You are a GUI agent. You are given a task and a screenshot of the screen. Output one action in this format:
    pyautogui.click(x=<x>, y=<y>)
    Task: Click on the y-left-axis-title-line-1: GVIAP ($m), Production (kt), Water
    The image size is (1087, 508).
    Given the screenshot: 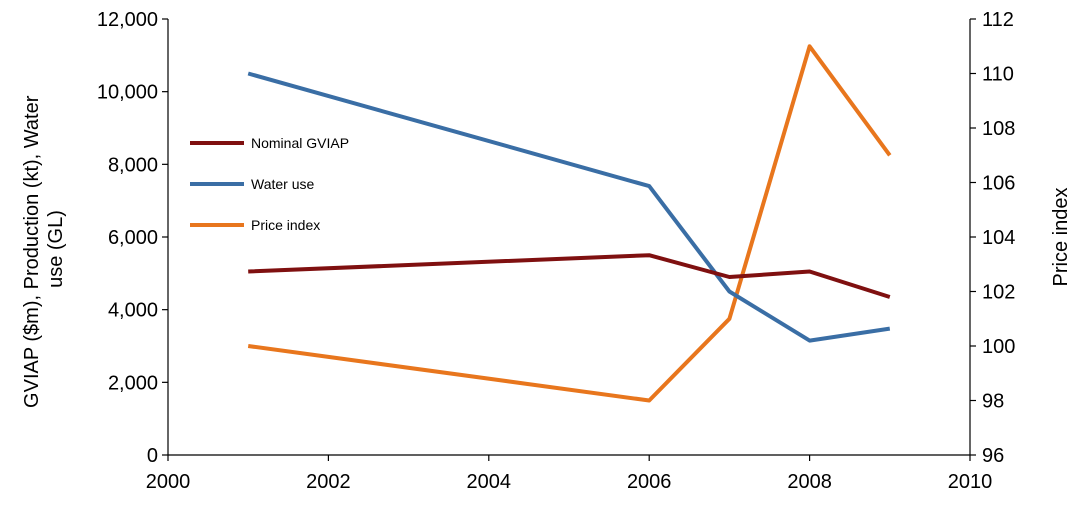 What is the action you would take?
    pyautogui.click(x=32, y=251)
    